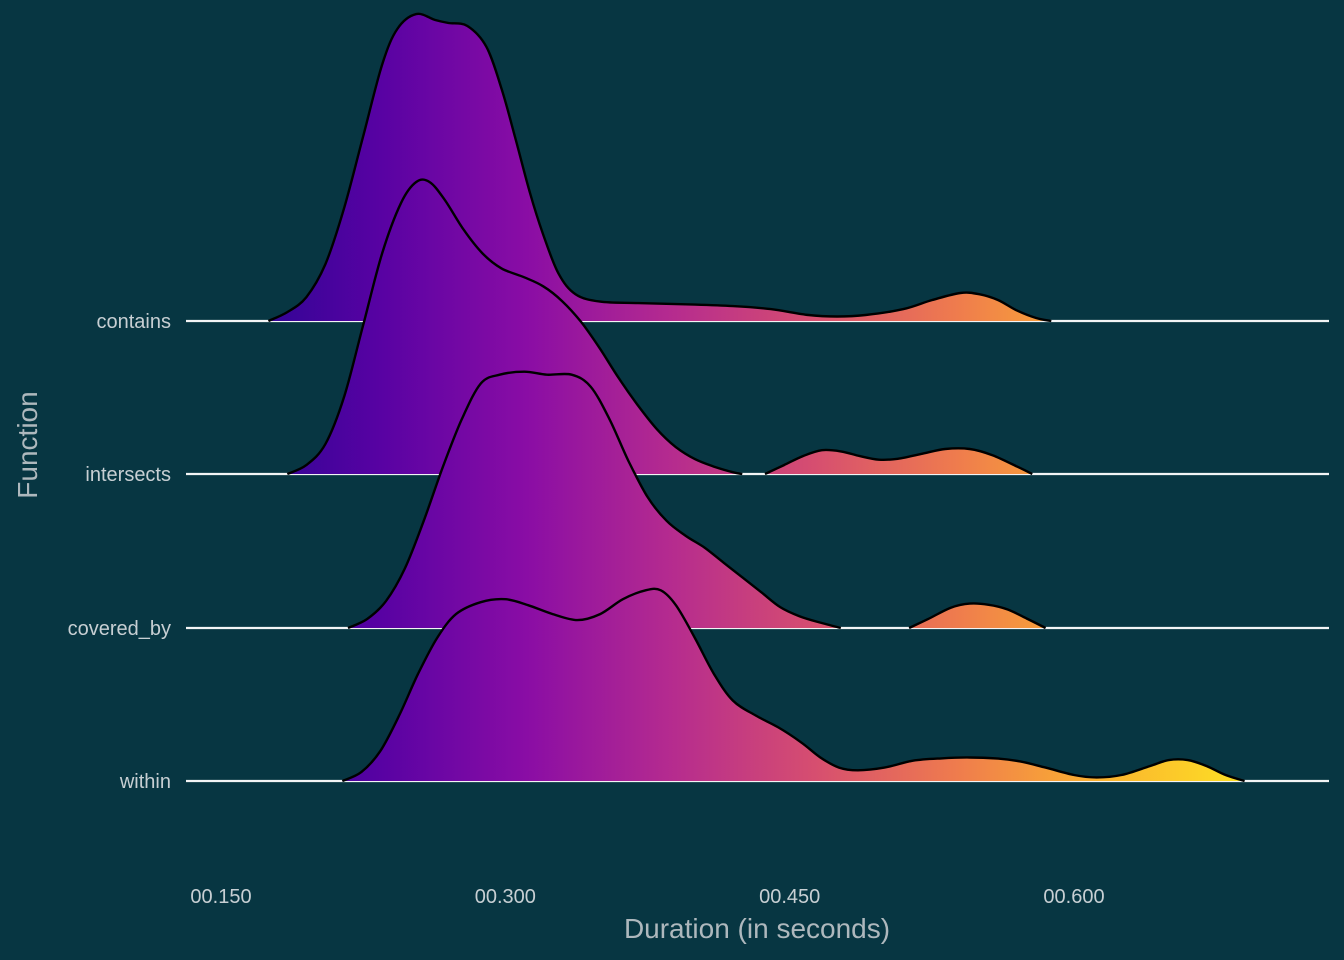  Describe the element at coordinates (505, 897) in the screenshot. I see `x-tick-label: 00.300` at that location.